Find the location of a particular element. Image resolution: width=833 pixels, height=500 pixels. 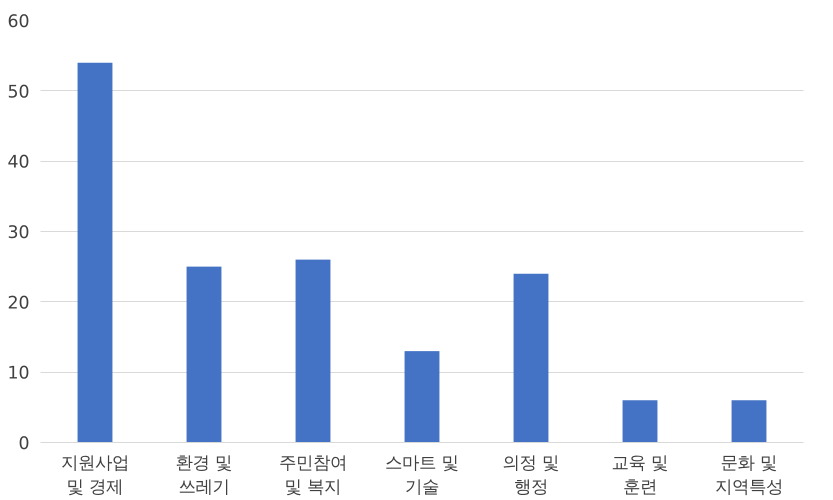

x-tick-label: 지원사업 및 경제 is located at coordinates (95, 476).